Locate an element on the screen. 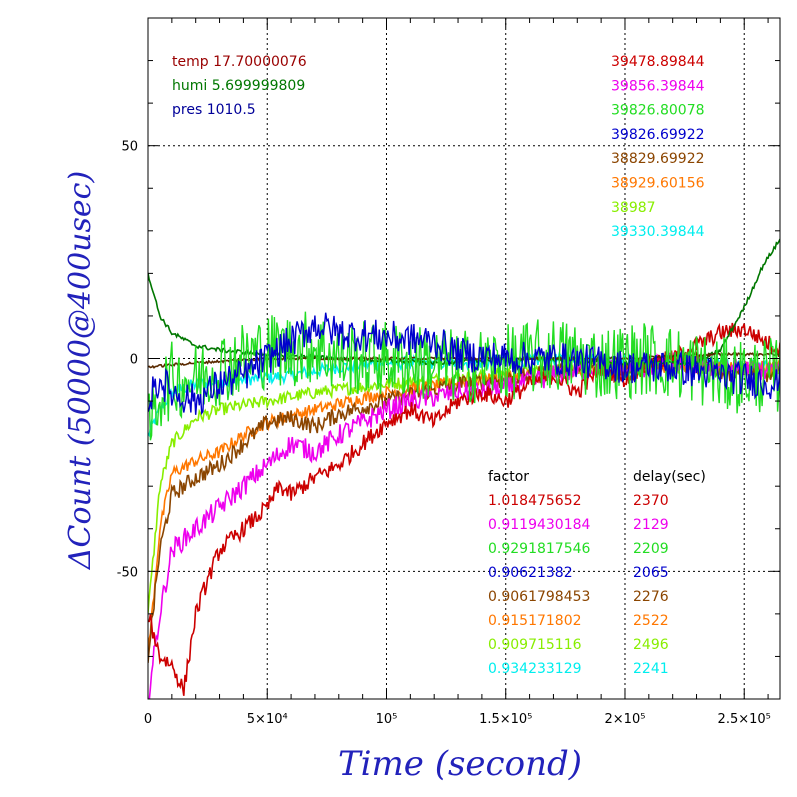 This screenshot has width=797, height=797. factor-value: 0.9061798453 is located at coordinates (539, 597).